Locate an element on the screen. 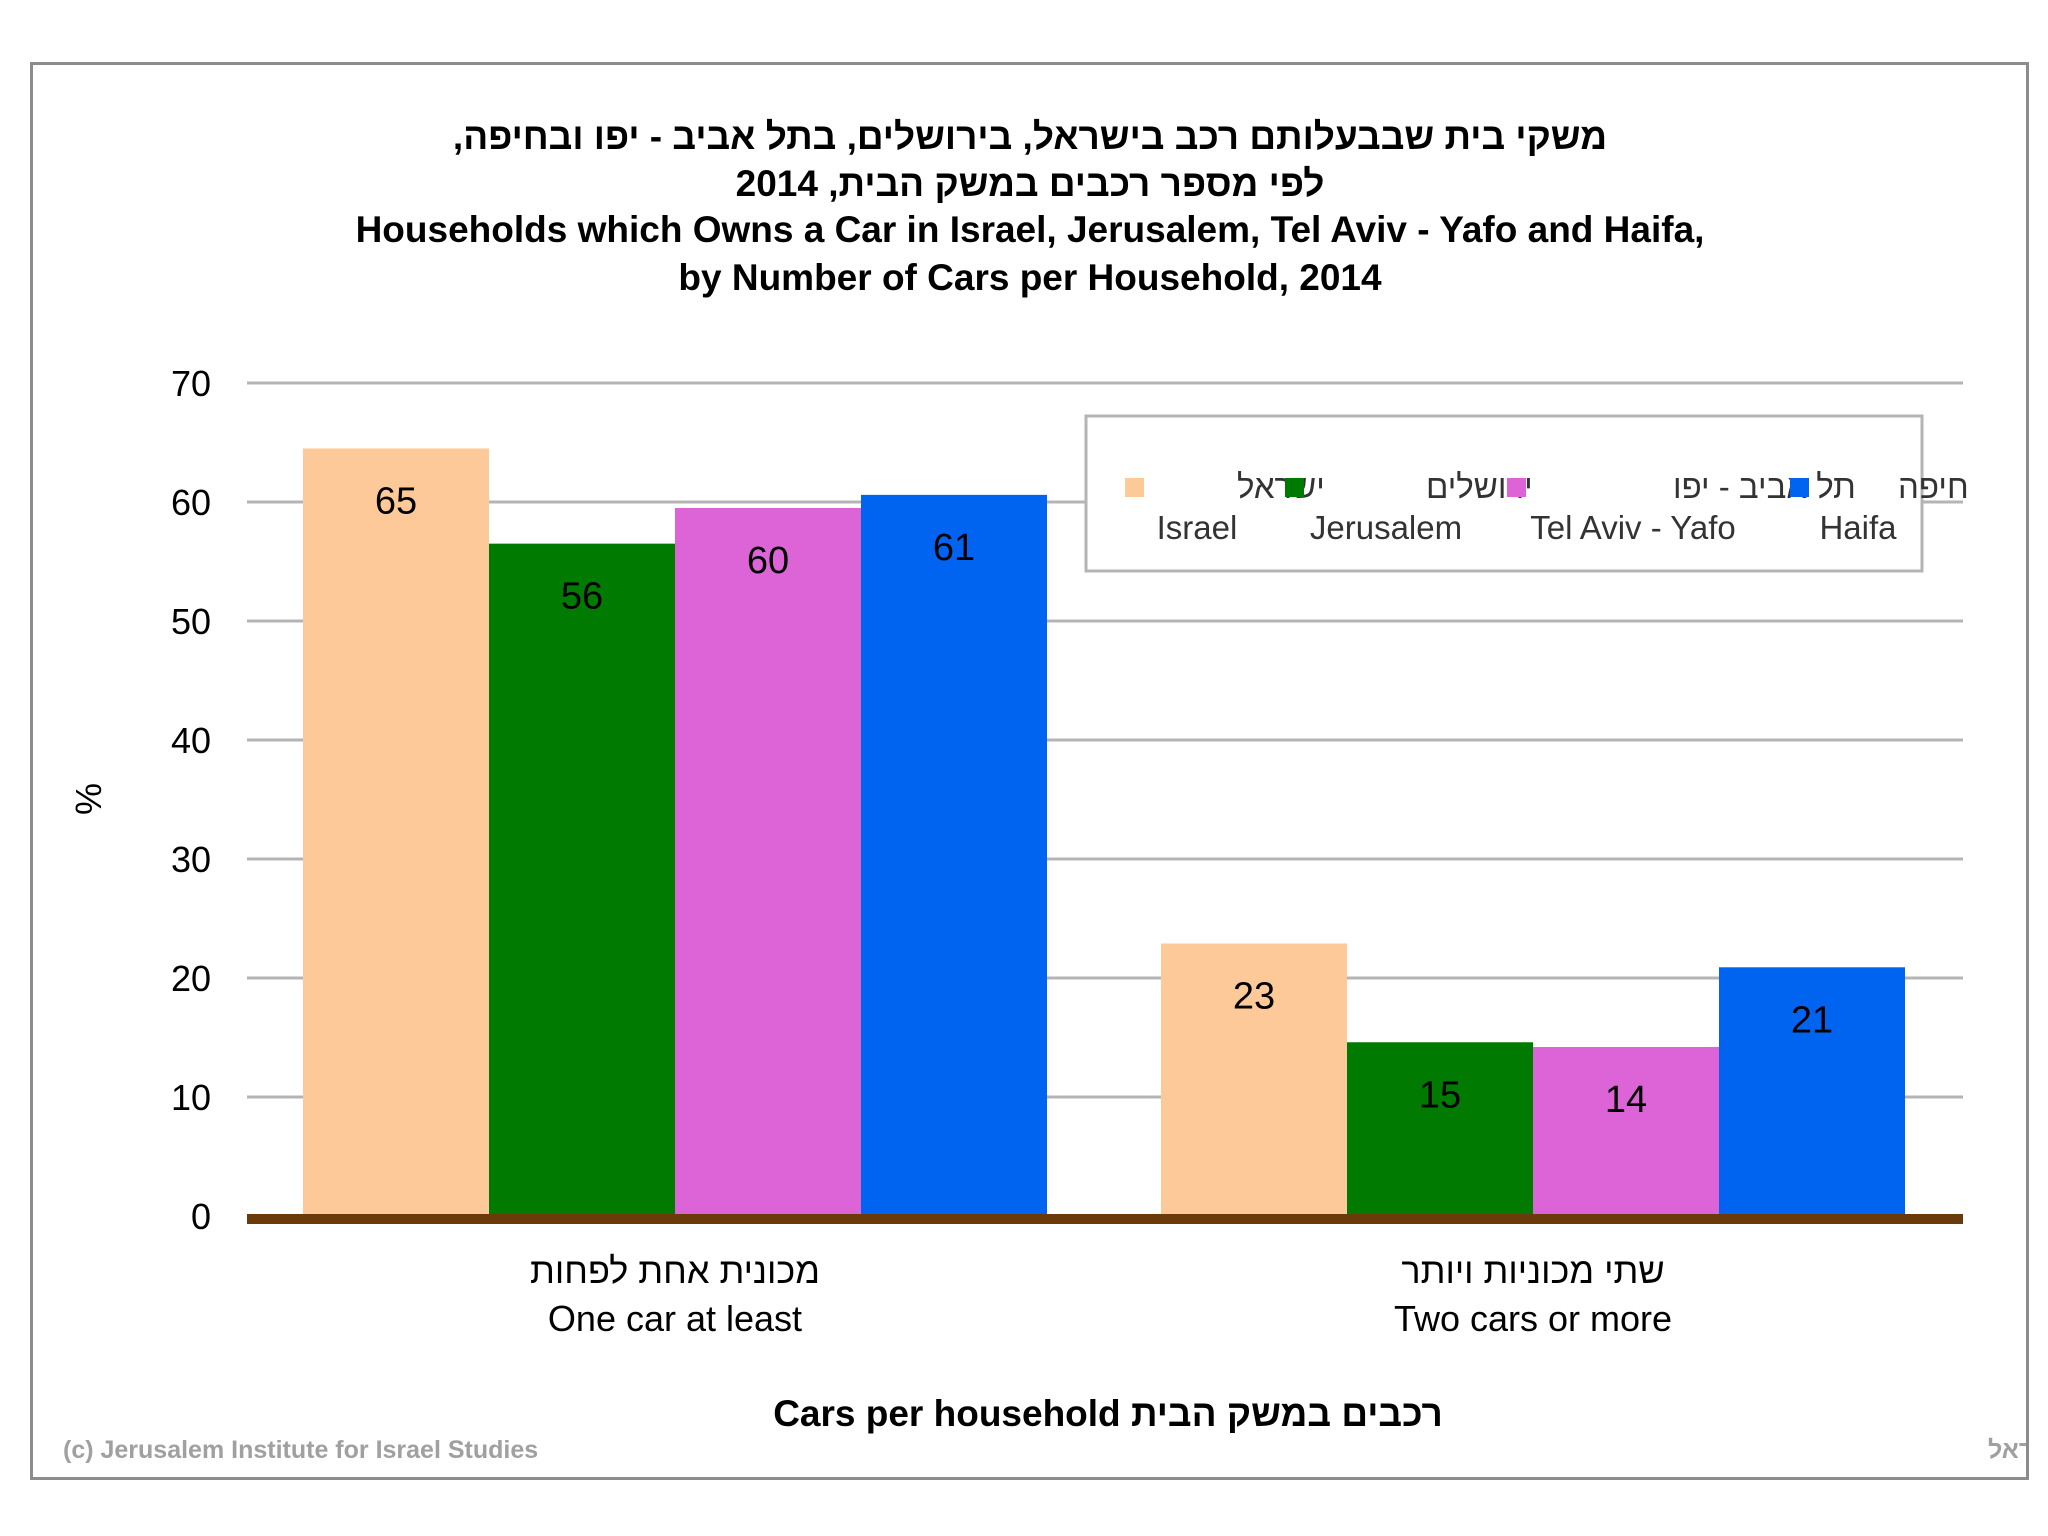  y-tick-label: 50 is located at coordinates (191, 621).